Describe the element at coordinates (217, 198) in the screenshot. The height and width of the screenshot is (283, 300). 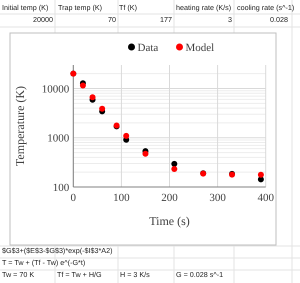
I see `x-tick-label: 300` at that location.